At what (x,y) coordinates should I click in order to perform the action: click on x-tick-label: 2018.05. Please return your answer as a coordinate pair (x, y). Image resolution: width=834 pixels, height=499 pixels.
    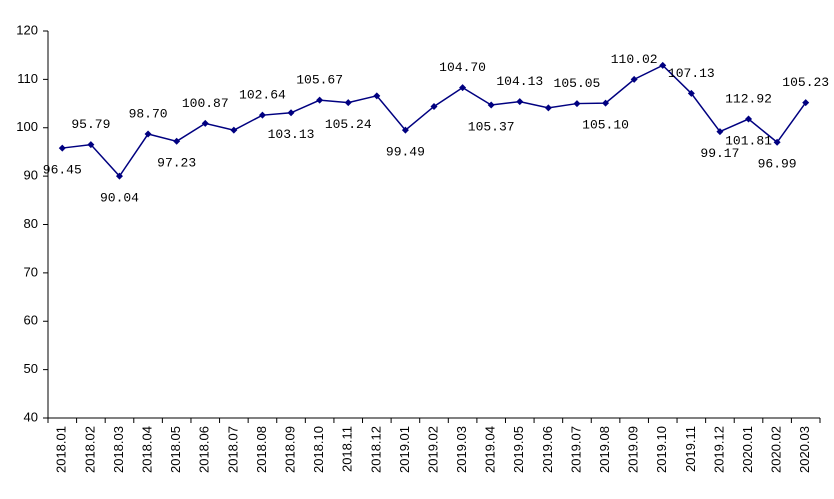
    Looking at the image, I should click on (175, 449).